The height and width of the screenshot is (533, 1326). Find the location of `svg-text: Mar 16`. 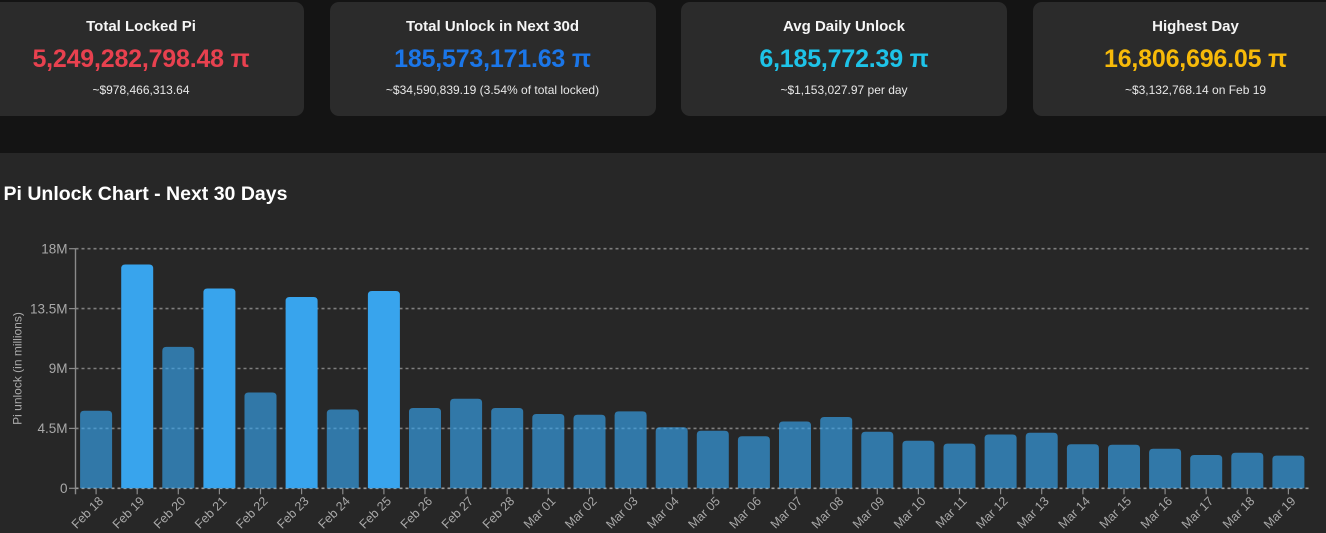

svg-text: Mar 16 is located at coordinates (1156, 512).